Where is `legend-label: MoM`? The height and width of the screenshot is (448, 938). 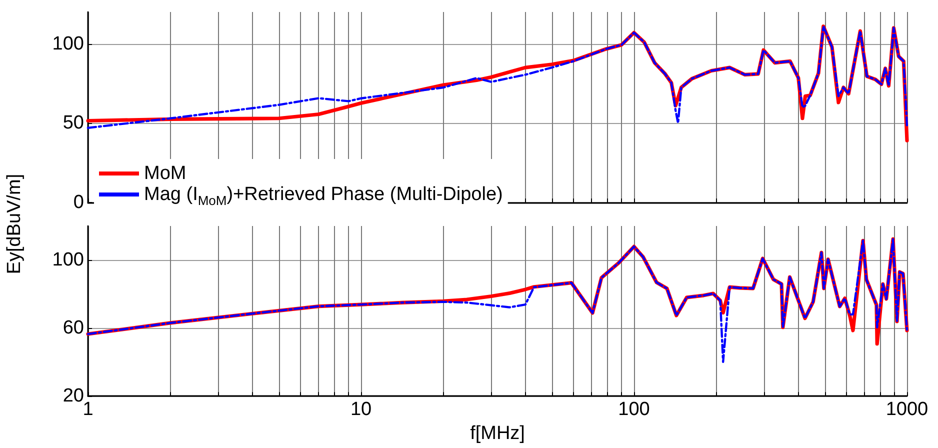 legend-label: MoM is located at coordinates (165, 173).